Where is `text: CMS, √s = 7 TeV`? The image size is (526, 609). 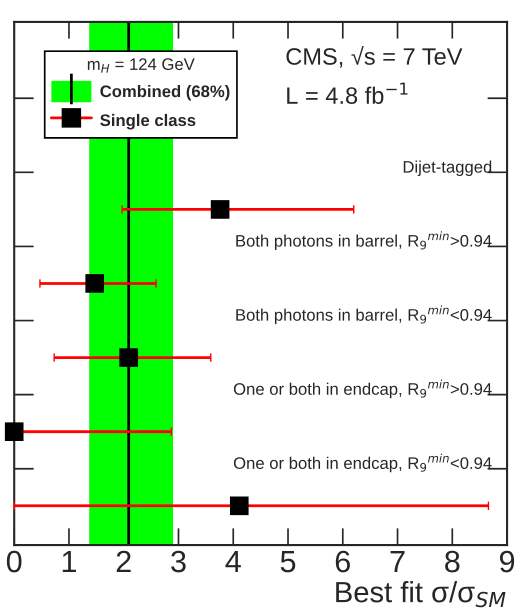 text: CMS, √s = 7 TeV is located at coordinates (374, 57).